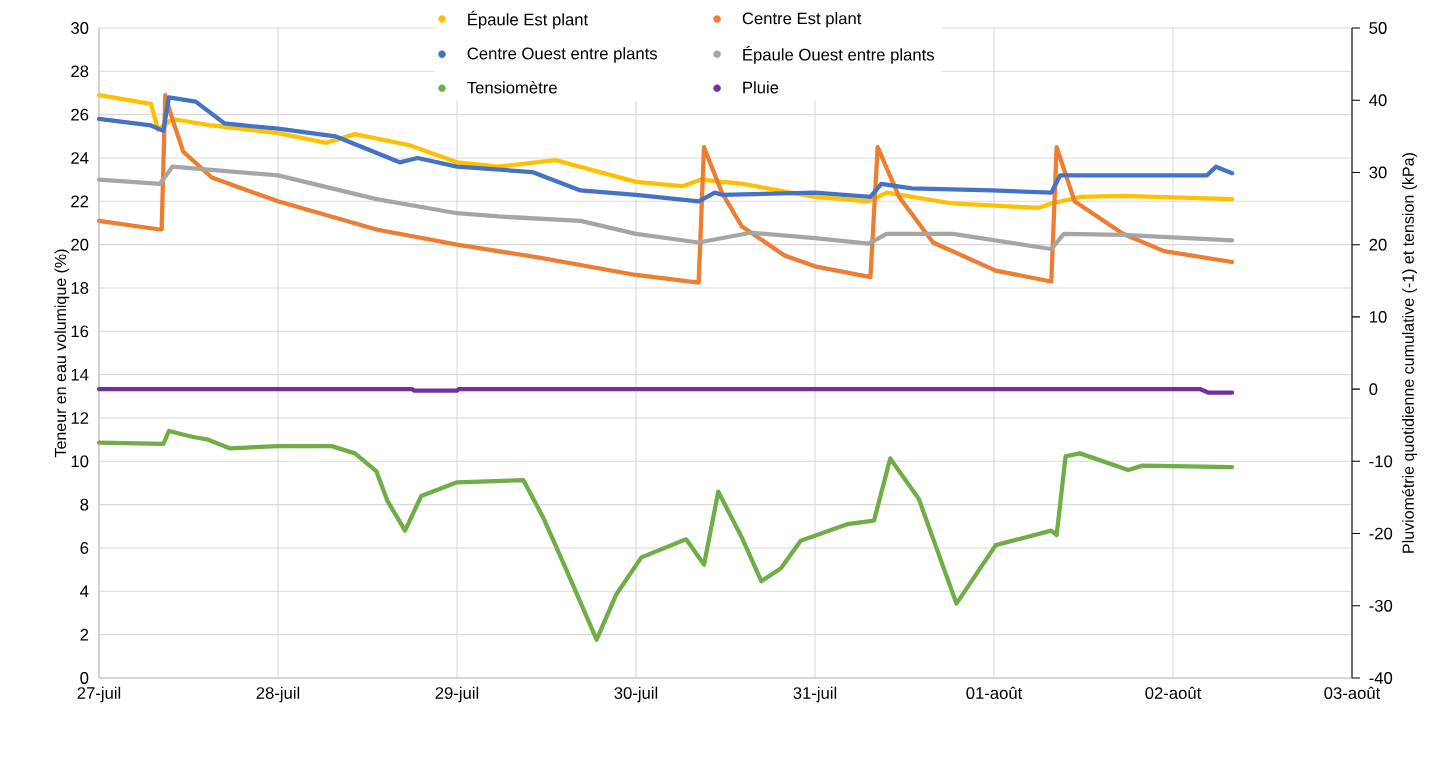 This screenshot has height=767, width=1440. I want to click on x-tick-label: 01-août, so click(994, 692).